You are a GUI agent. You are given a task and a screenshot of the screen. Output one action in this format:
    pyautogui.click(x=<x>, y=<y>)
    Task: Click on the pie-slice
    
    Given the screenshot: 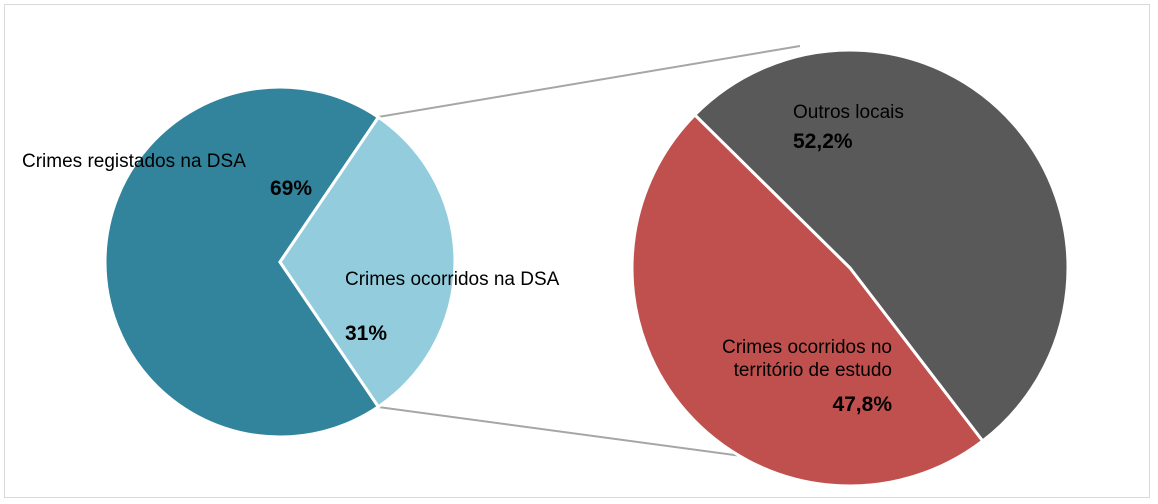 What is the action you would take?
    pyautogui.click(x=367, y=262)
    